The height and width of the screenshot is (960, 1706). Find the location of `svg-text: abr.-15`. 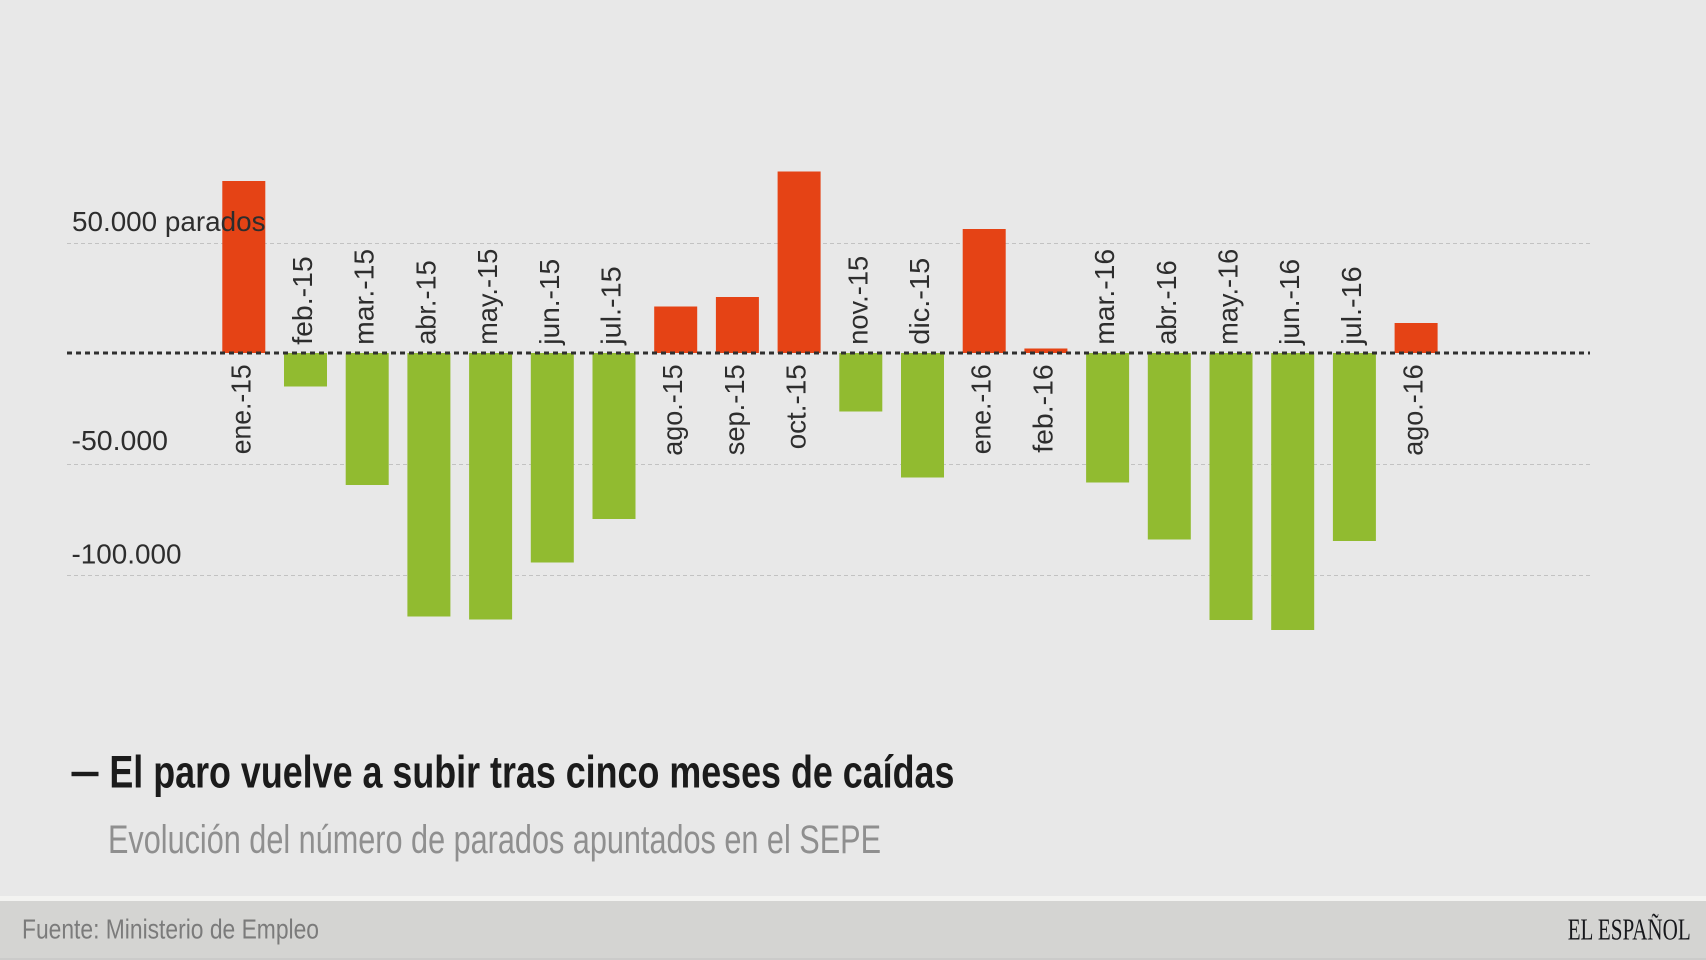

svg-text: abr.-15 is located at coordinates (425, 302).